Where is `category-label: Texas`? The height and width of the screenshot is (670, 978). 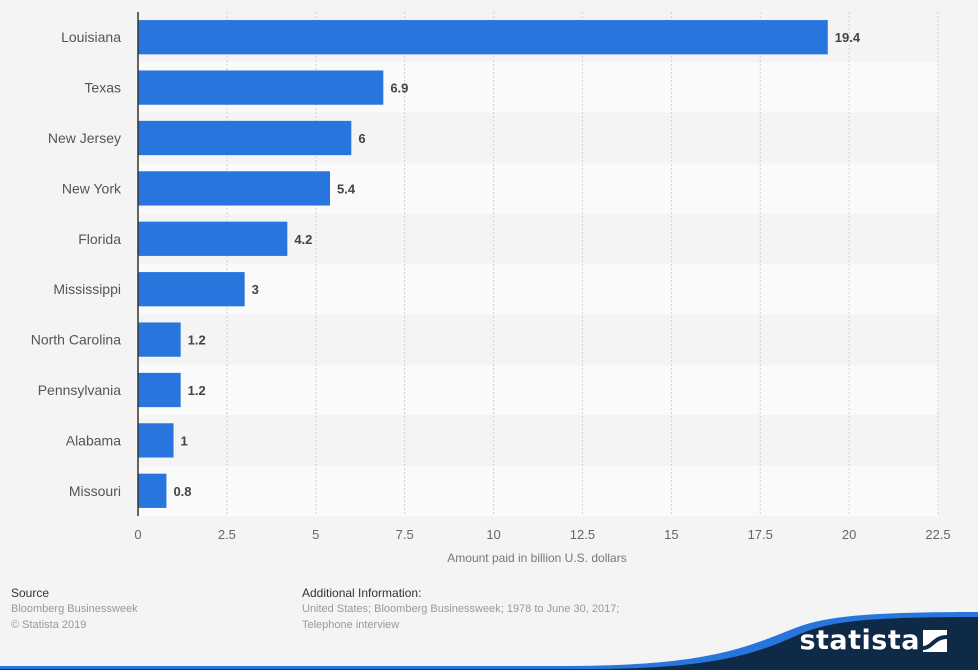 category-label: Texas is located at coordinates (102, 88).